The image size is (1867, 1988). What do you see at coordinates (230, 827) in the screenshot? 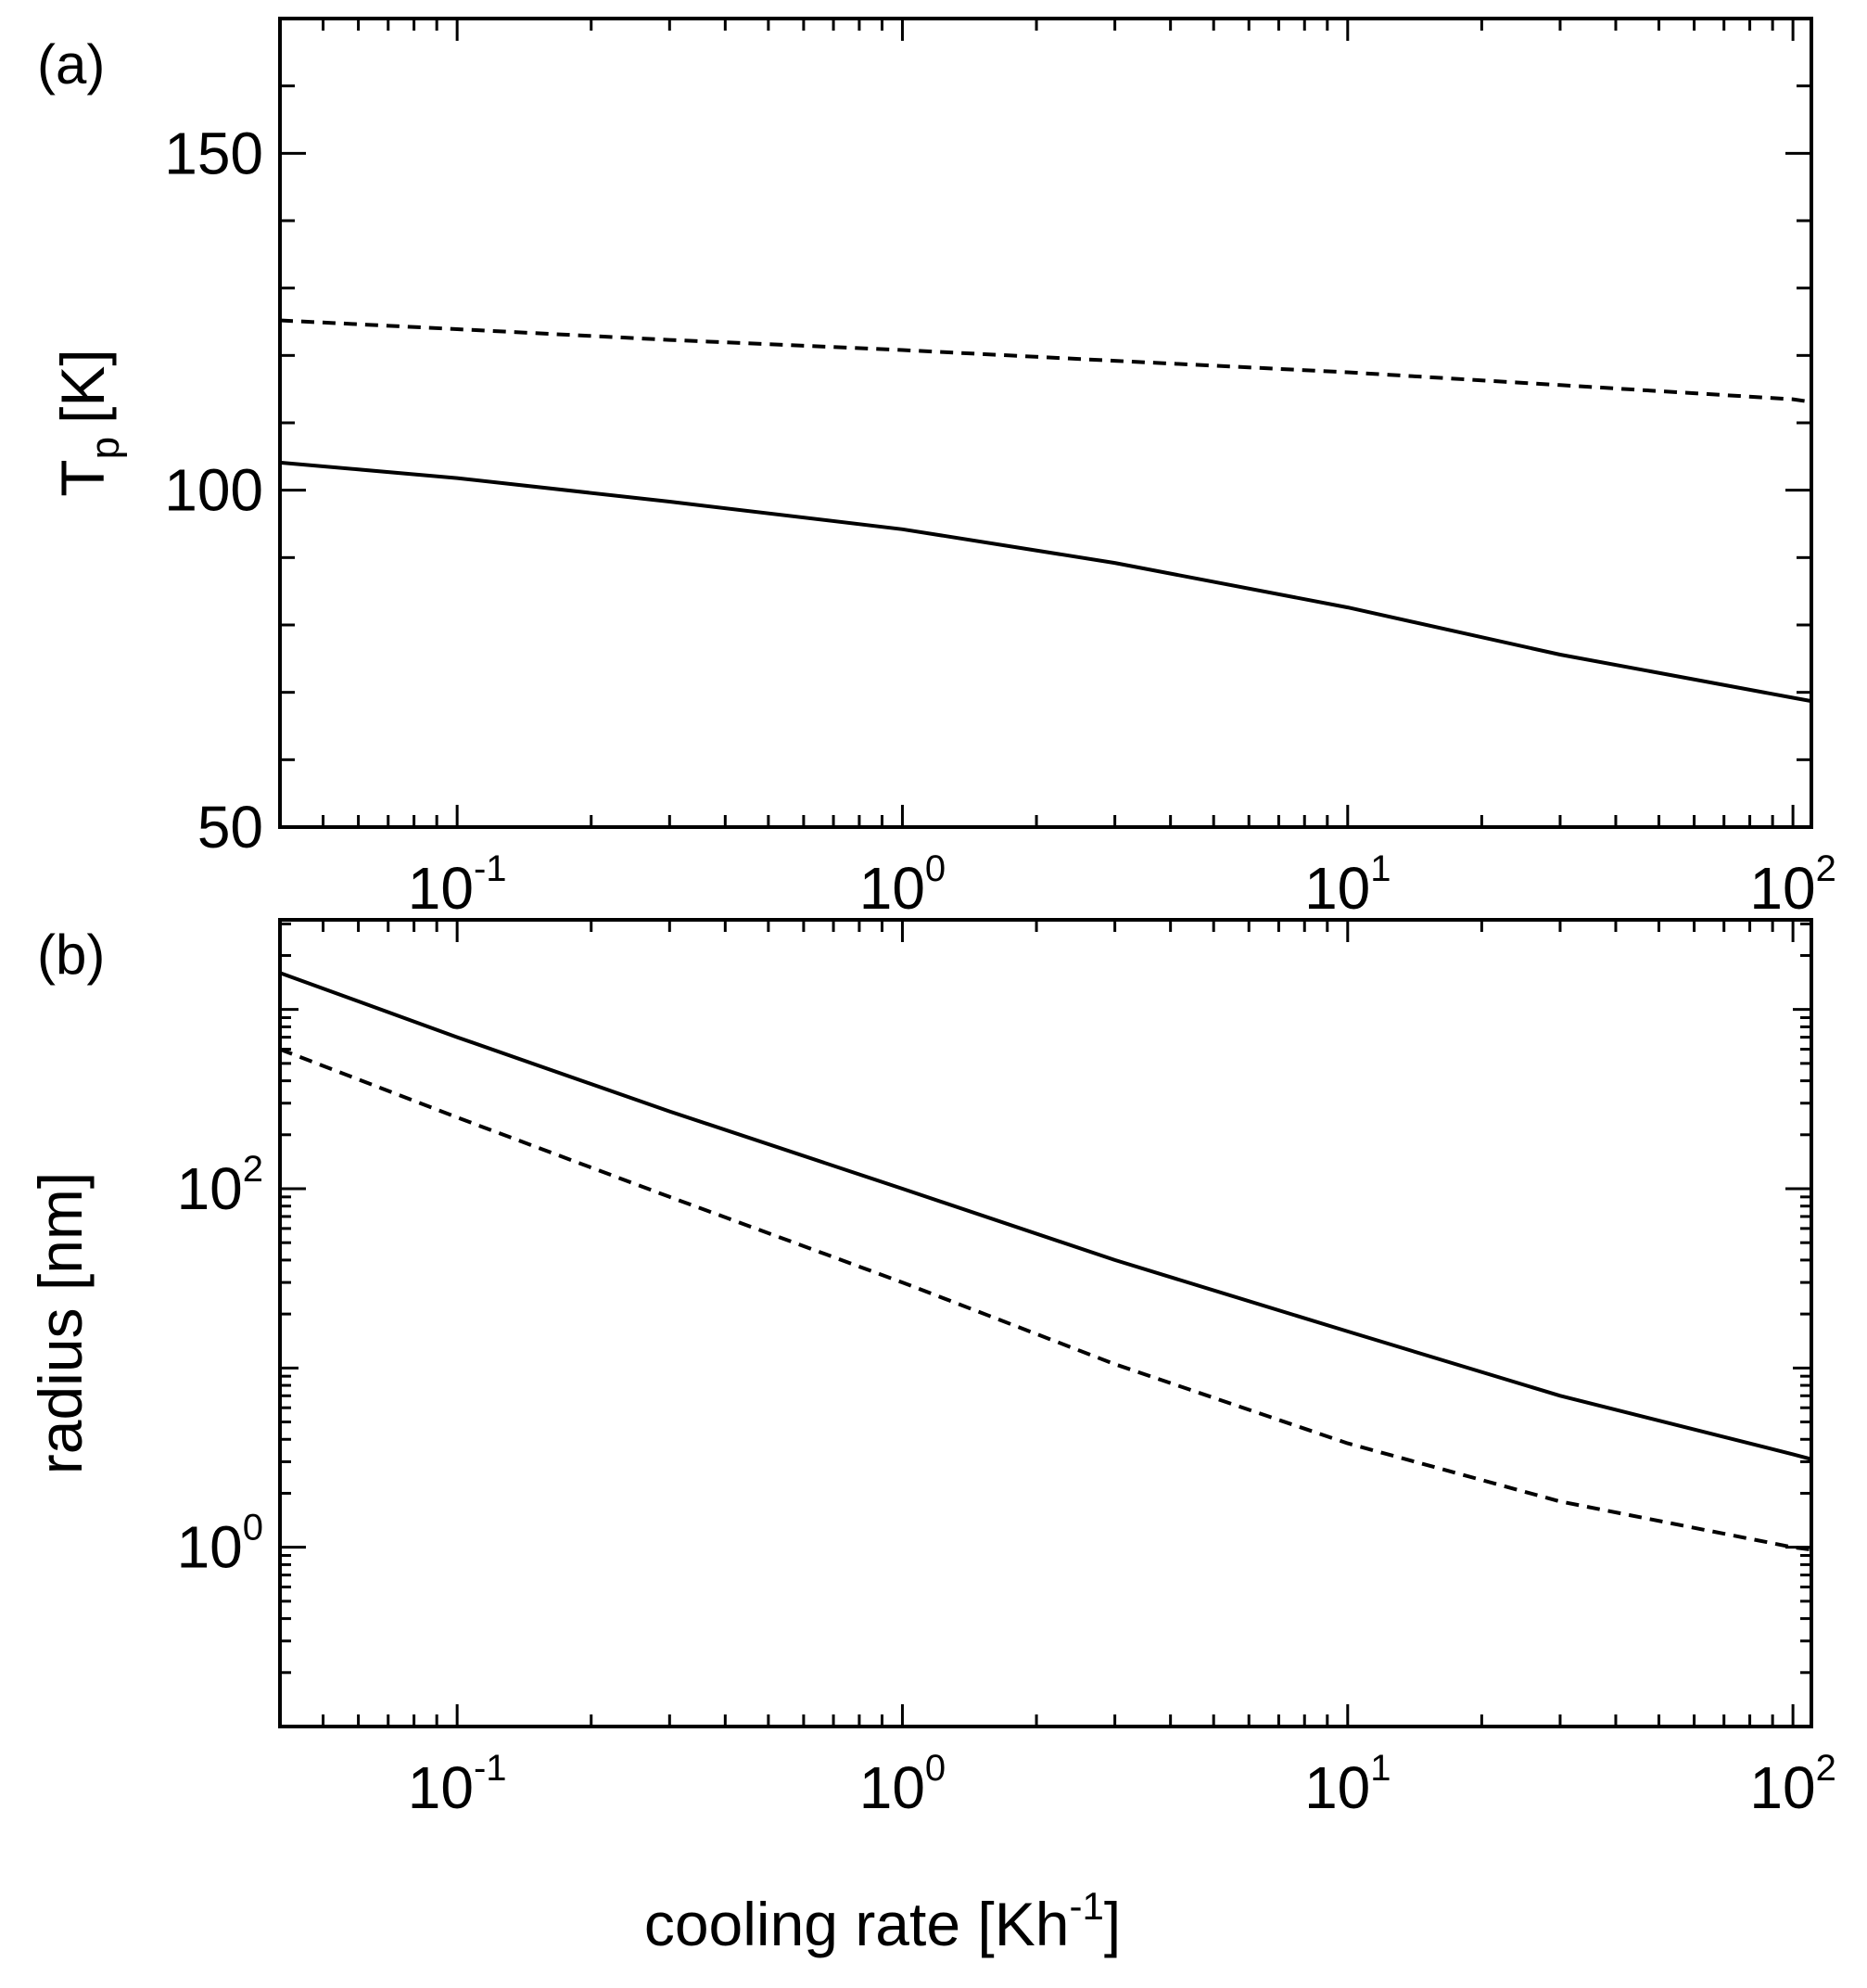
I see `panel-a-y-tick-label: 50` at bounding box center [230, 827].